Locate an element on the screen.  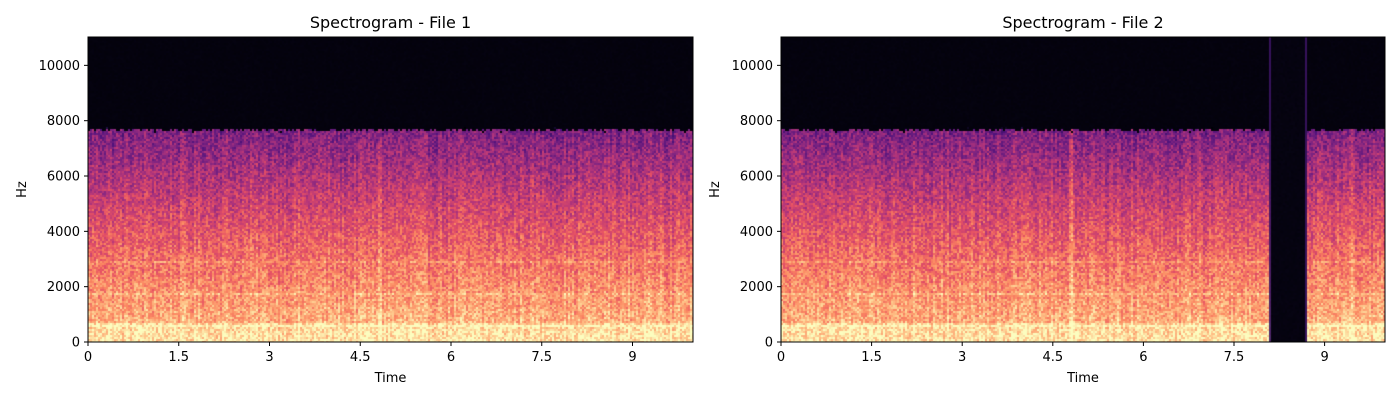
chart-title: Spectrogram - File 1 is located at coordinates (390, 22).